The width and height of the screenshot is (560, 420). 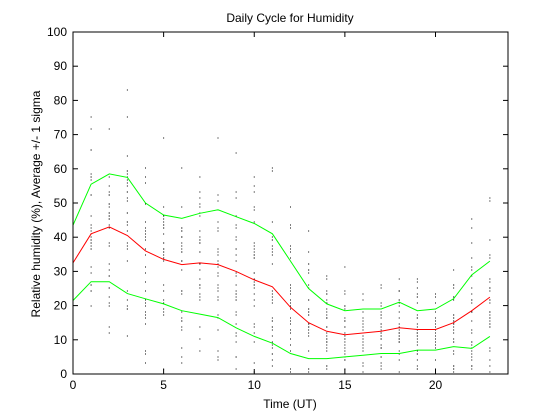 I want to click on y-tick-label: 0, so click(x=63, y=374).